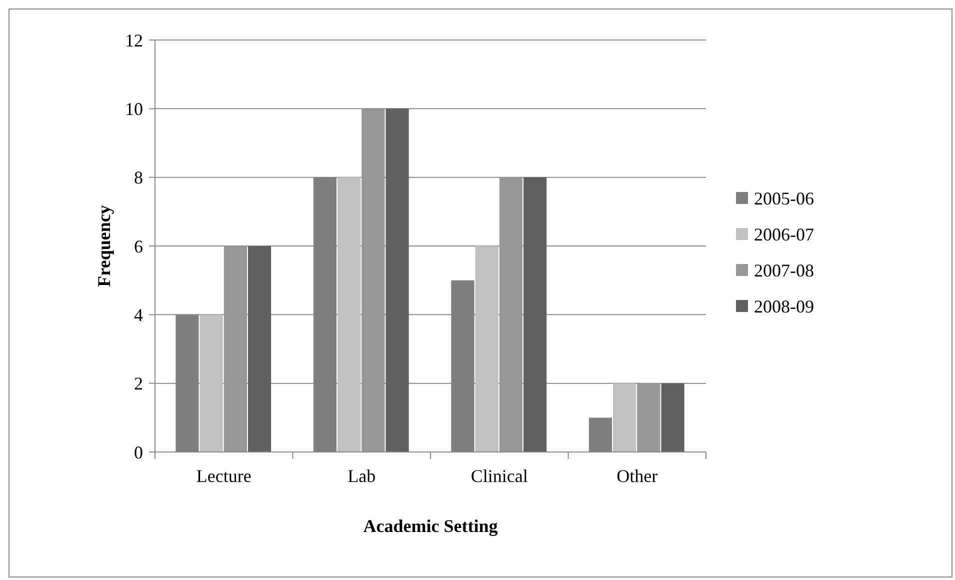 The width and height of the screenshot is (955, 580). I want to click on legend-label: 2007-08, so click(784, 270).